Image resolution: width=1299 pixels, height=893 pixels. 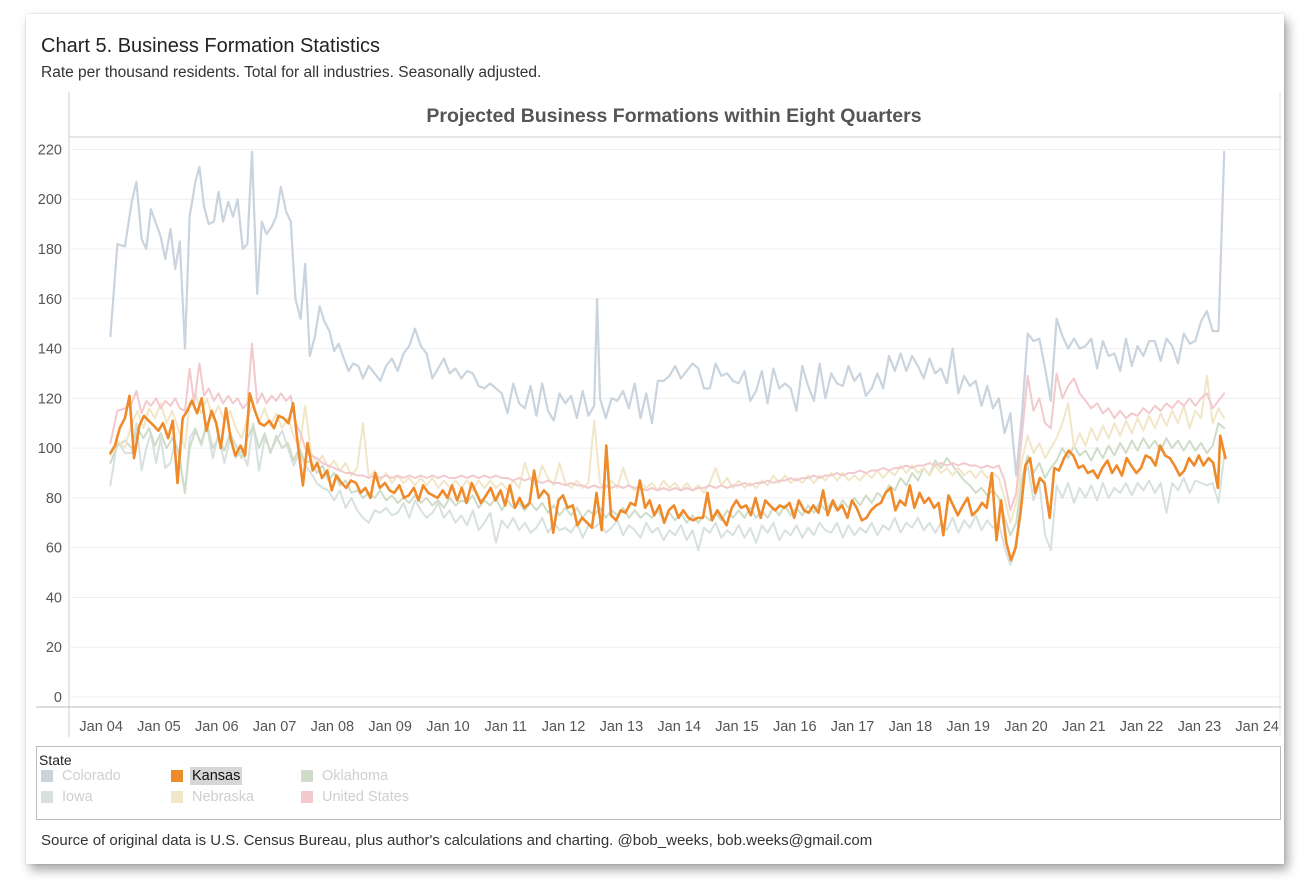 I want to click on x-tick-label: Jan 05, so click(x=159, y=727).